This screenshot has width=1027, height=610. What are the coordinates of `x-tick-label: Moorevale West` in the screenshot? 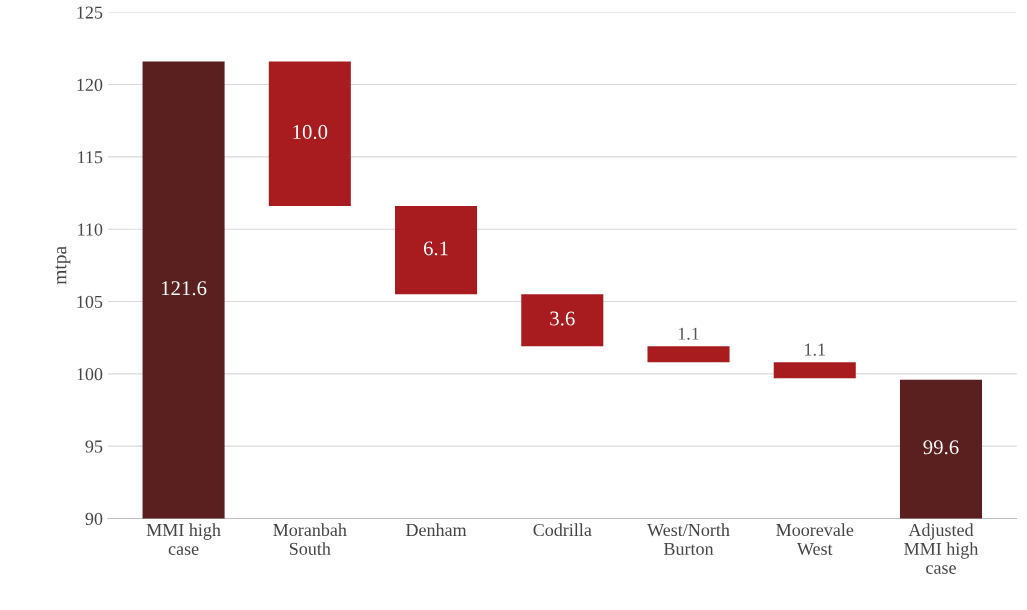 It's located at (815, 539).